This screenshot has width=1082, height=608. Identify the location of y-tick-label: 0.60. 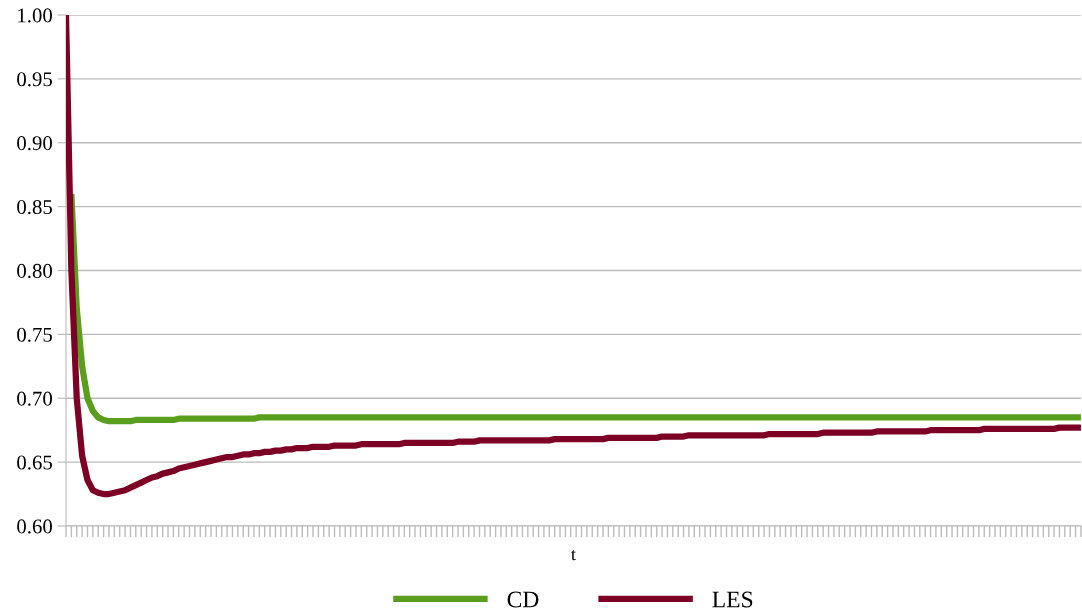
(35, 526).